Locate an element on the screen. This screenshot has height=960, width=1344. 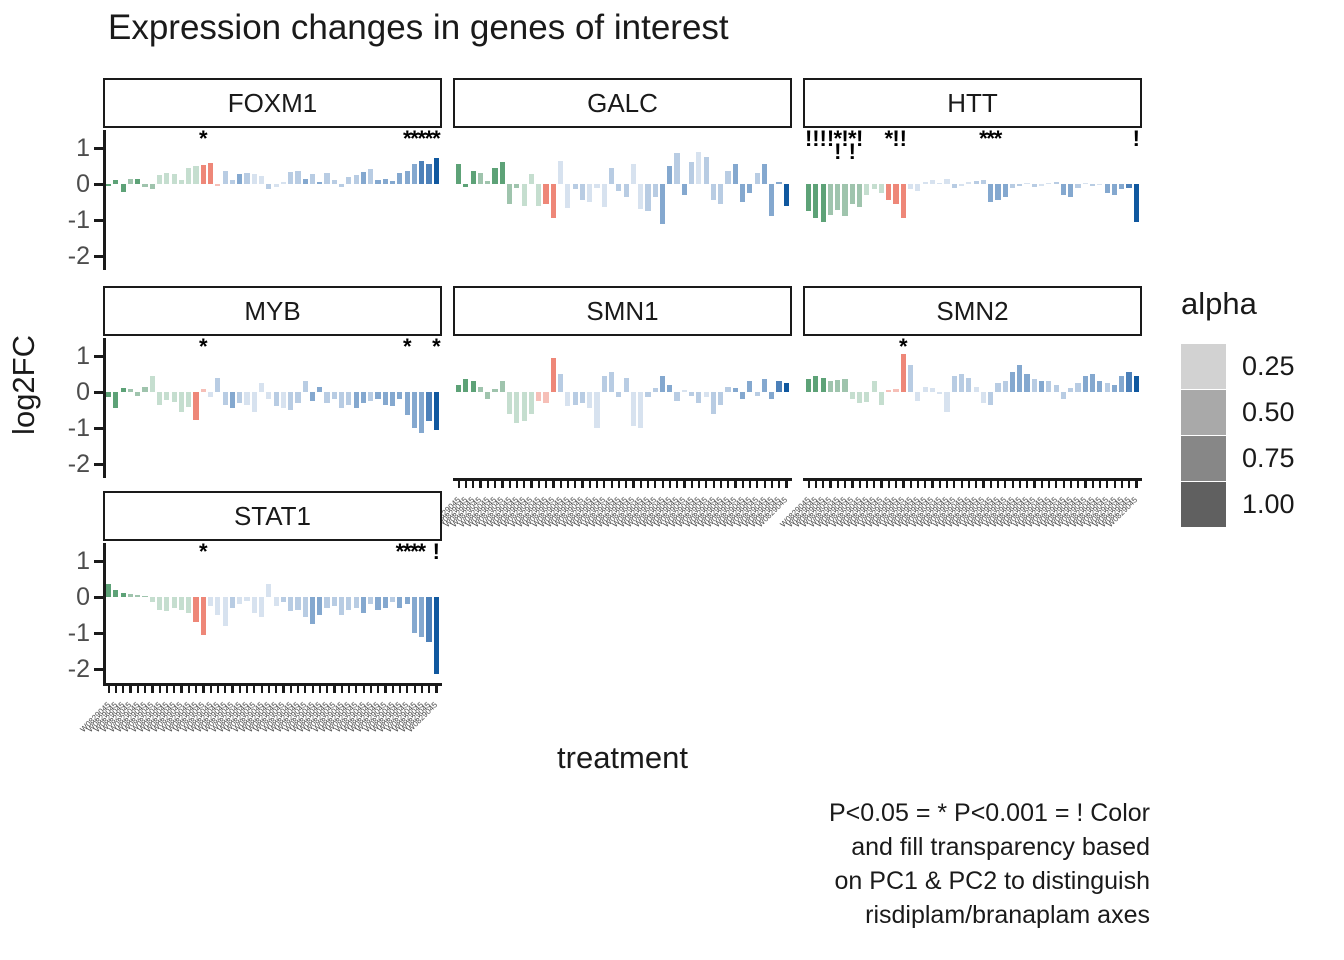
caption-line: risdiplam/branaplam axes is located at coordinates (1007, 915).